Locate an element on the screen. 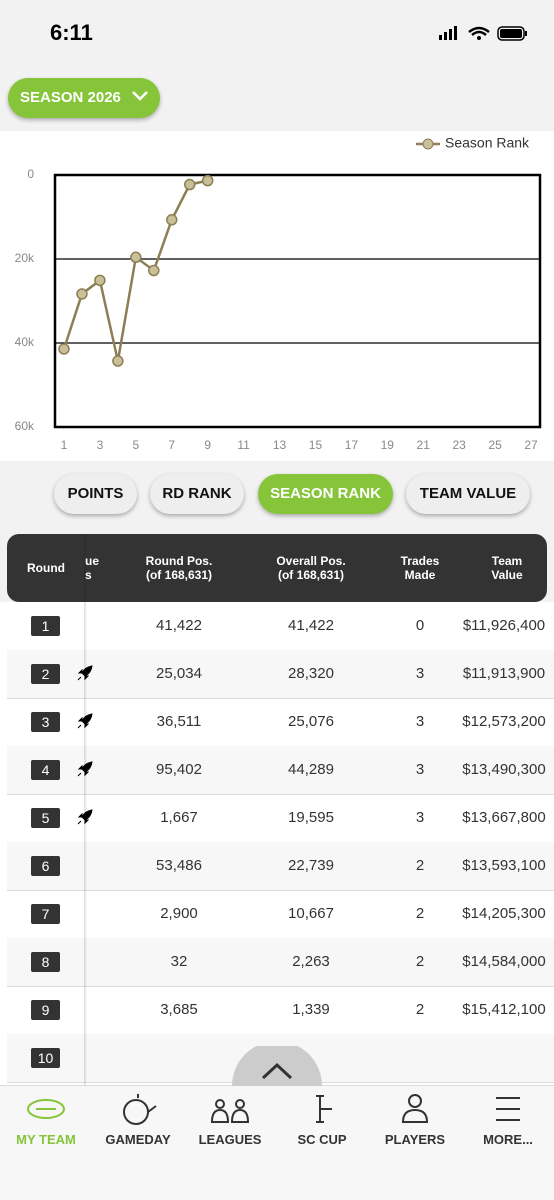 The image size is (554, 1200). y-tick-label: 60k is located at coordinates (25, 426).